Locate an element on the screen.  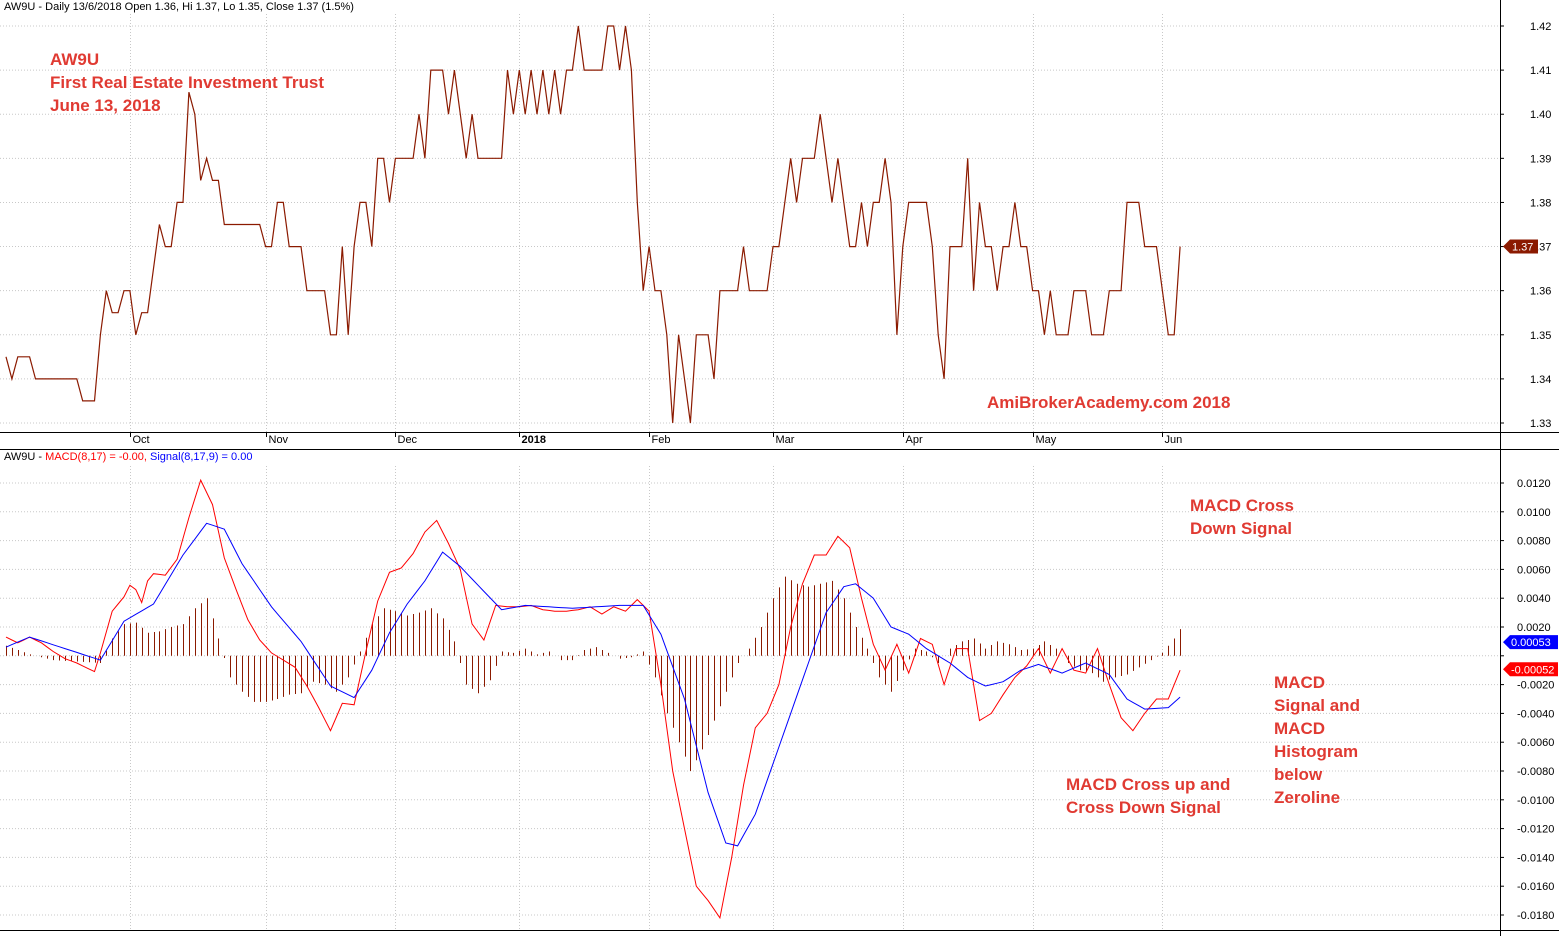
price-y-tick-label: 1.36 is located at coordinates (1540, 292).